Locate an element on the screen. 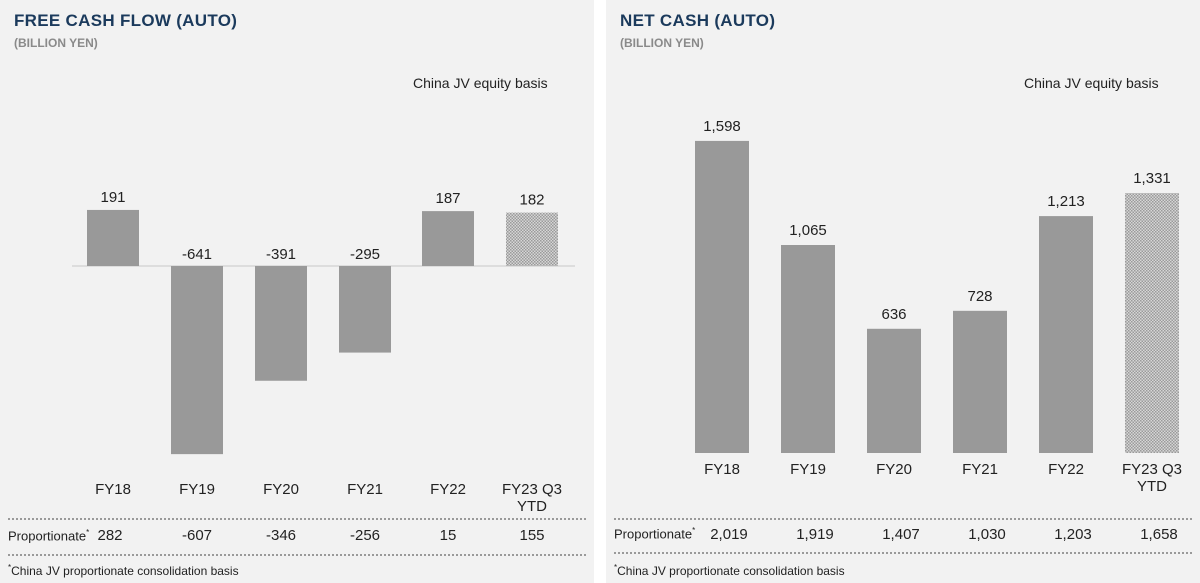 The width and height of the screenshot is (1200, 583). data-label-fy22: 187 is located at coordinates (447, 198).